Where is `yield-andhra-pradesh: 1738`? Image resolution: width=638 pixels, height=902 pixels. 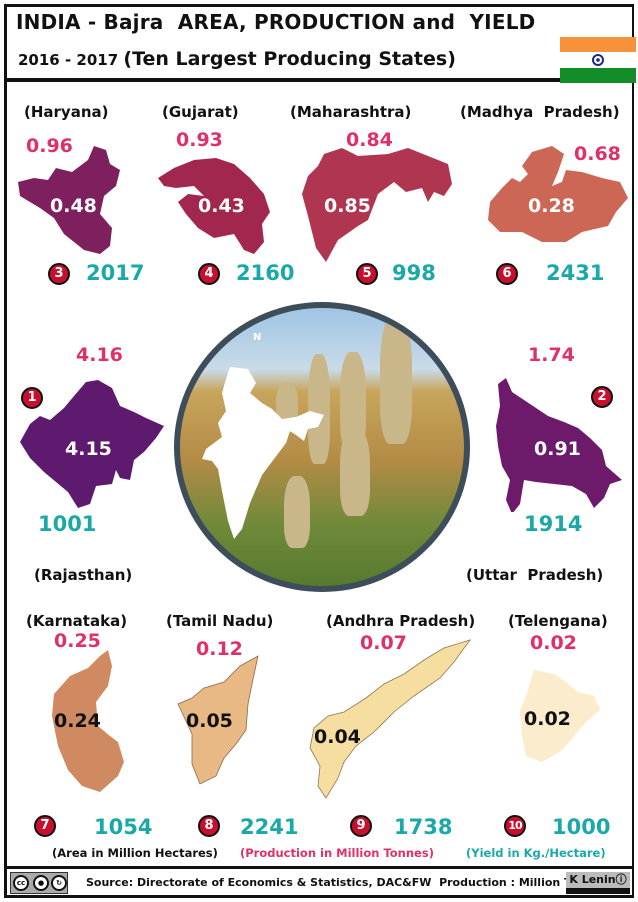
yield-andhra-pradesh: 1738 is located at coordinates (423, 827).